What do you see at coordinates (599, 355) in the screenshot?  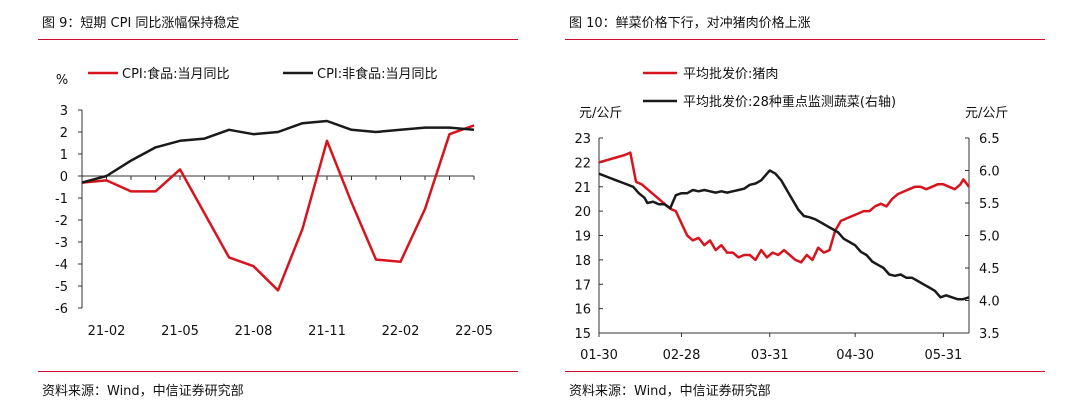 I see `x-tick-label: 01-30` at bounding box center [599, 355].